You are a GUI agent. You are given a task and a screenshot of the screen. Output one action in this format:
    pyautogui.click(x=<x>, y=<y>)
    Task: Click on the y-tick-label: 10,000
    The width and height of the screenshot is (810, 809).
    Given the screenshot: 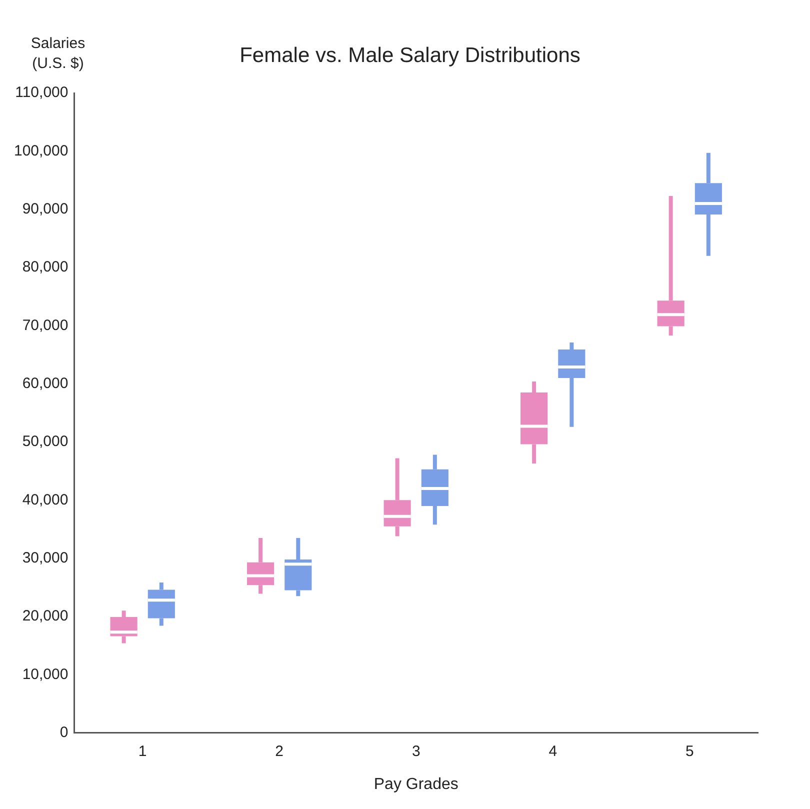 What is the action you would take?
    pyautogui.click(x=45, y=674)
    